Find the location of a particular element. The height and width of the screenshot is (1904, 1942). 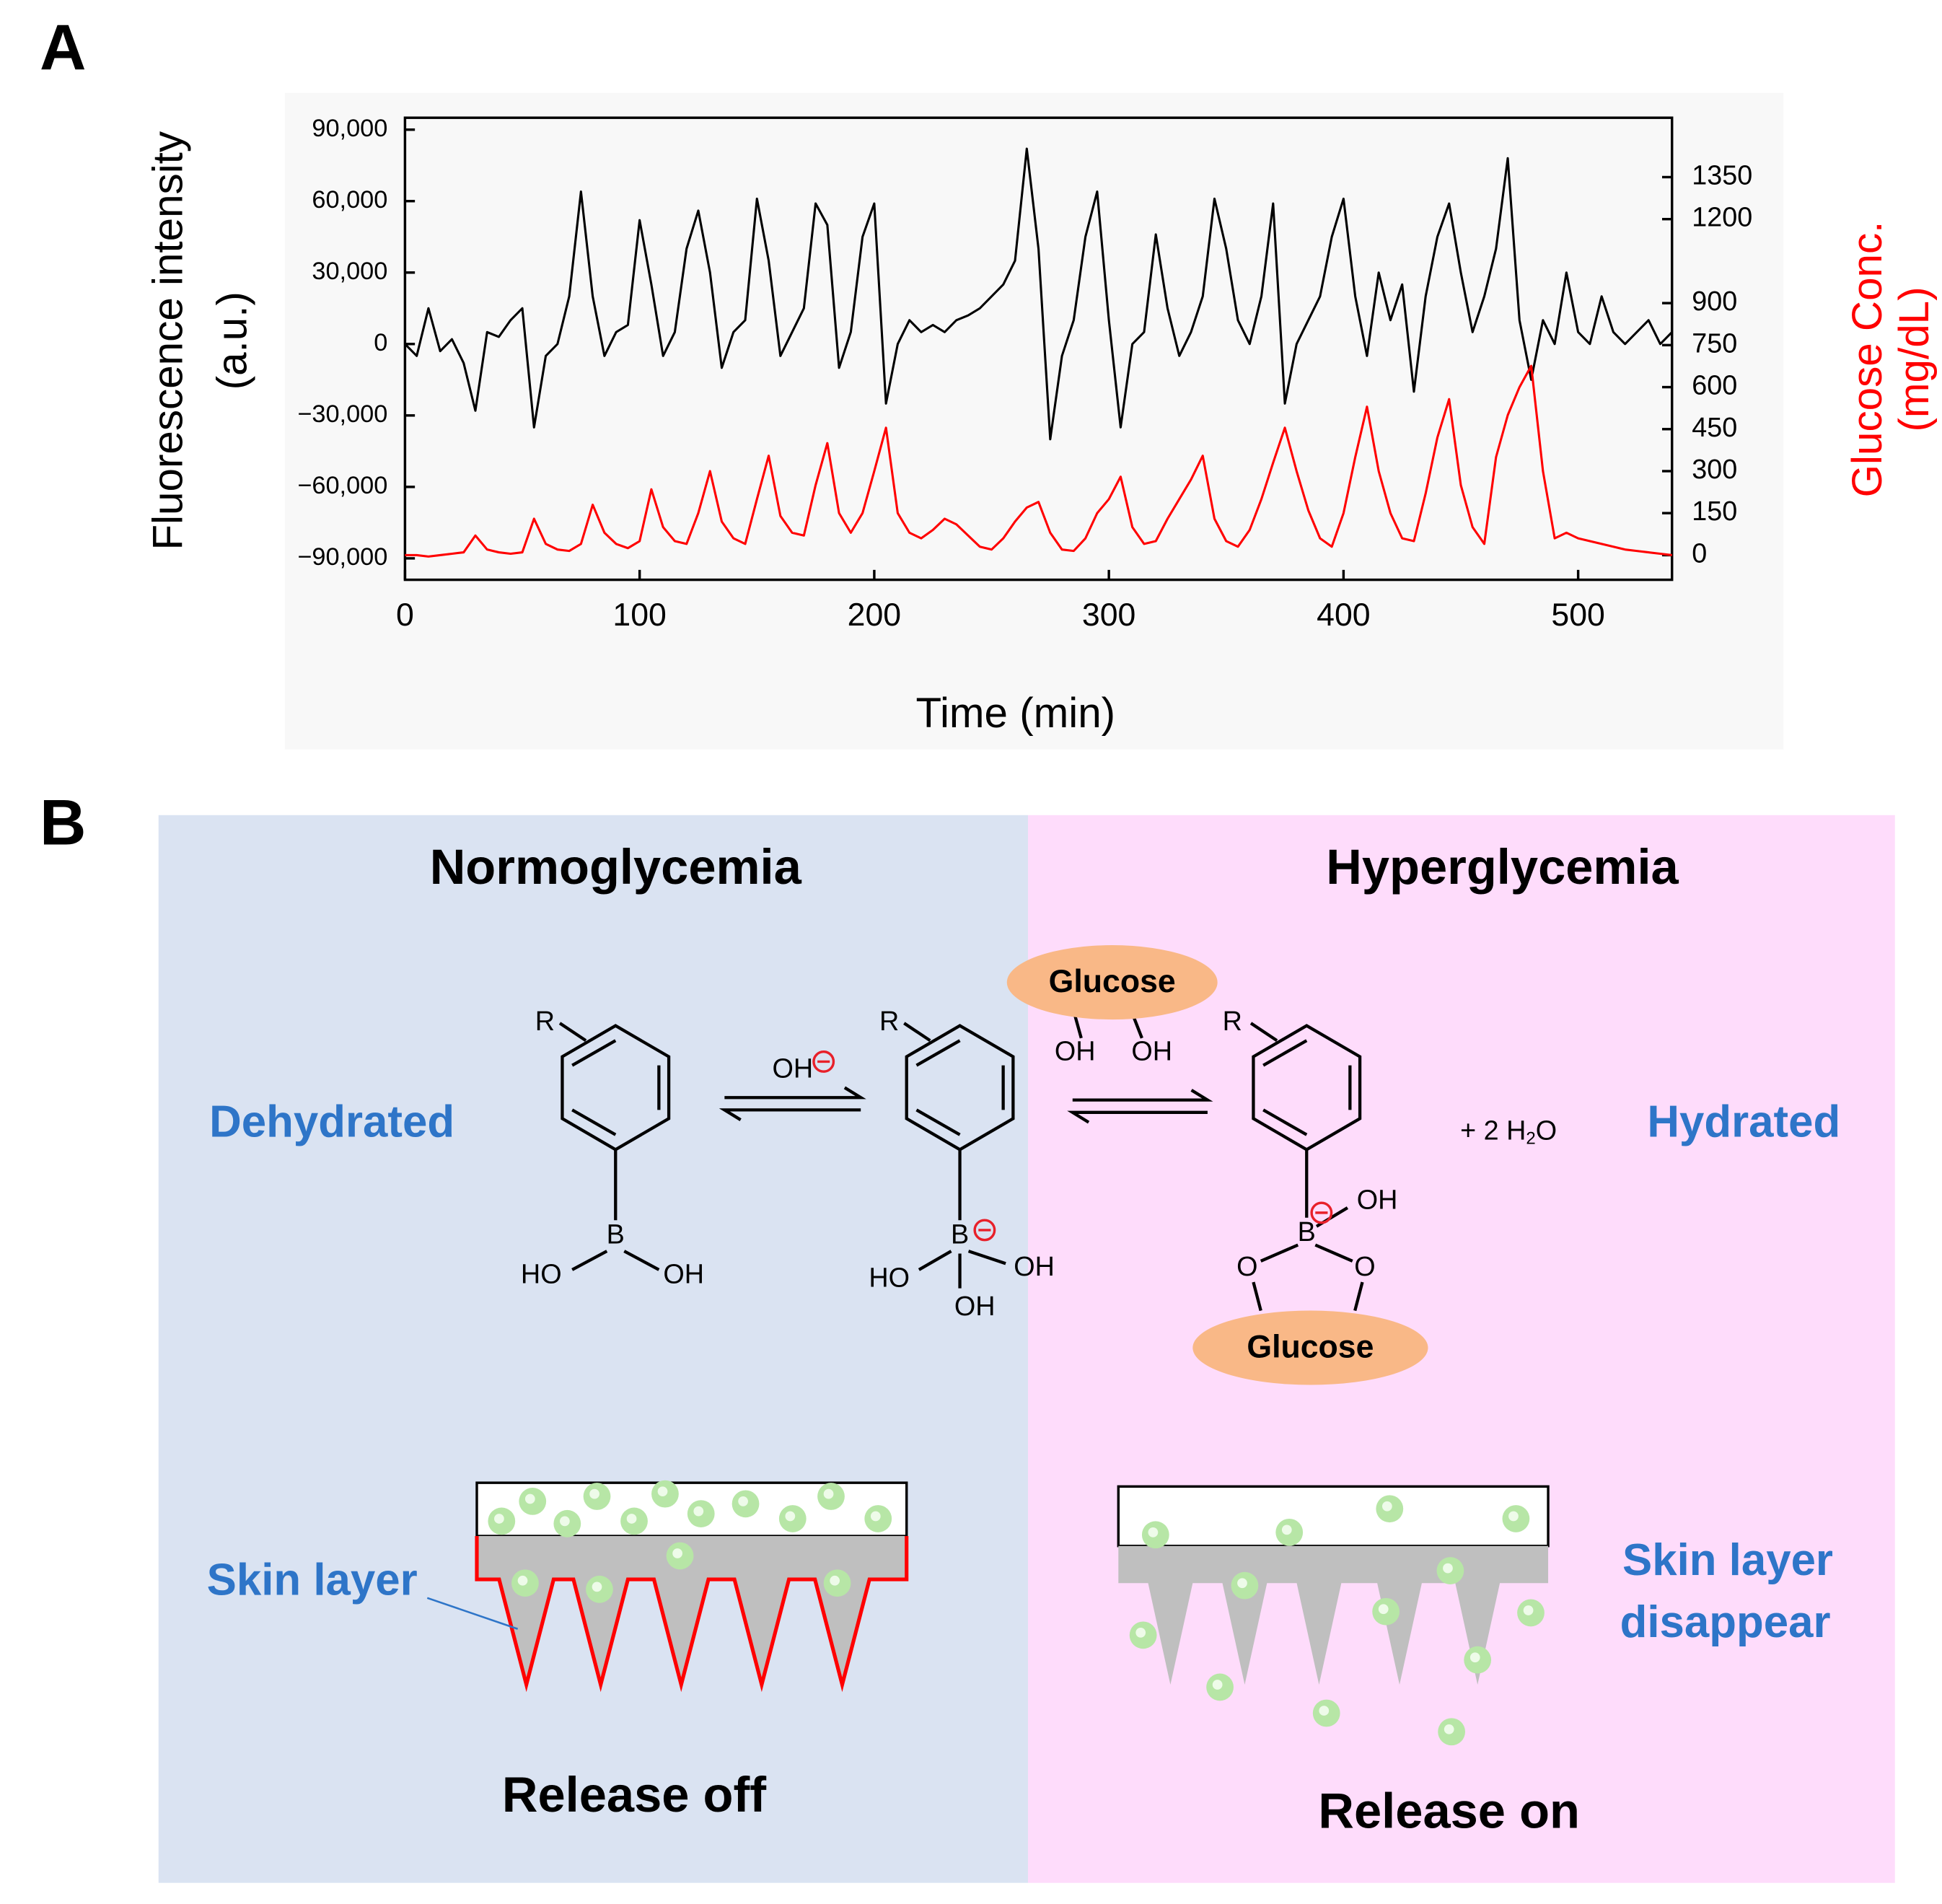

skin-label: disappear is located at coordinates (1725, 1622).